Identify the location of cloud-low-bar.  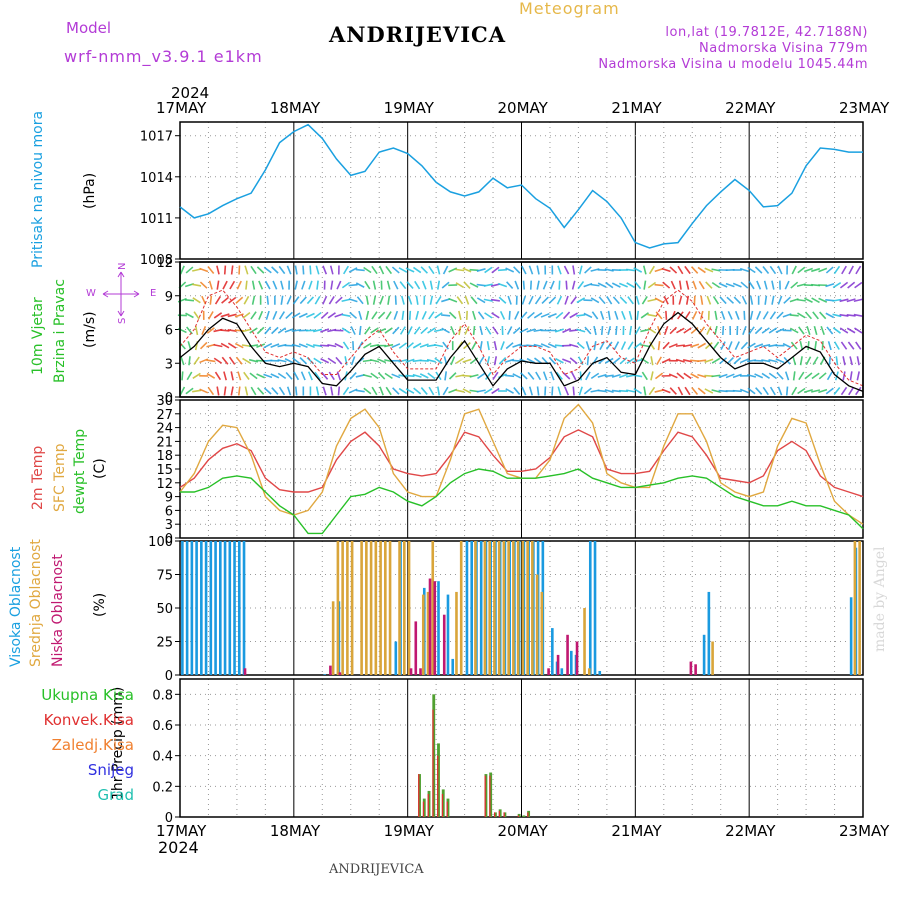
(435, 628).